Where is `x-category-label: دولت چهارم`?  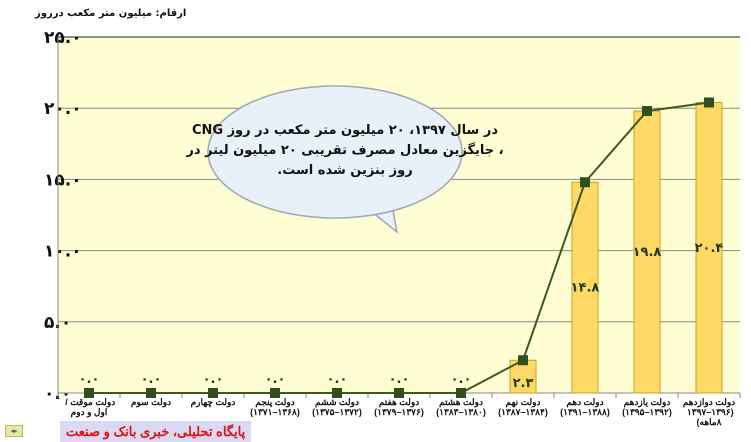 x-category-label: دولت چهارم is located at coordinates (213, 402).